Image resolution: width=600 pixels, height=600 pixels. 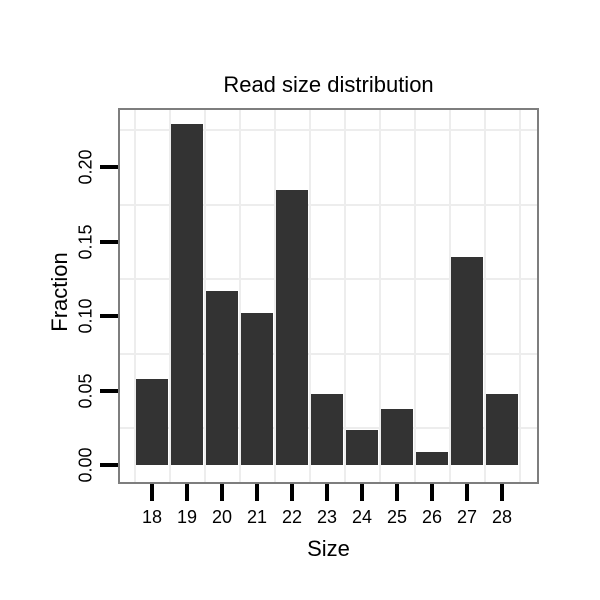 What do you see at coordinates (85, 167) in the screenshot?
I see `y-tick-label: 0.20` at bounding box center [85, 167].